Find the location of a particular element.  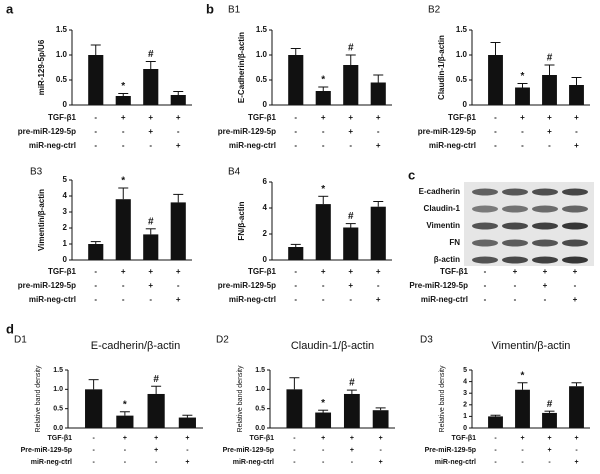

y-tick-label: 5 is located at coordinates (465, 370).